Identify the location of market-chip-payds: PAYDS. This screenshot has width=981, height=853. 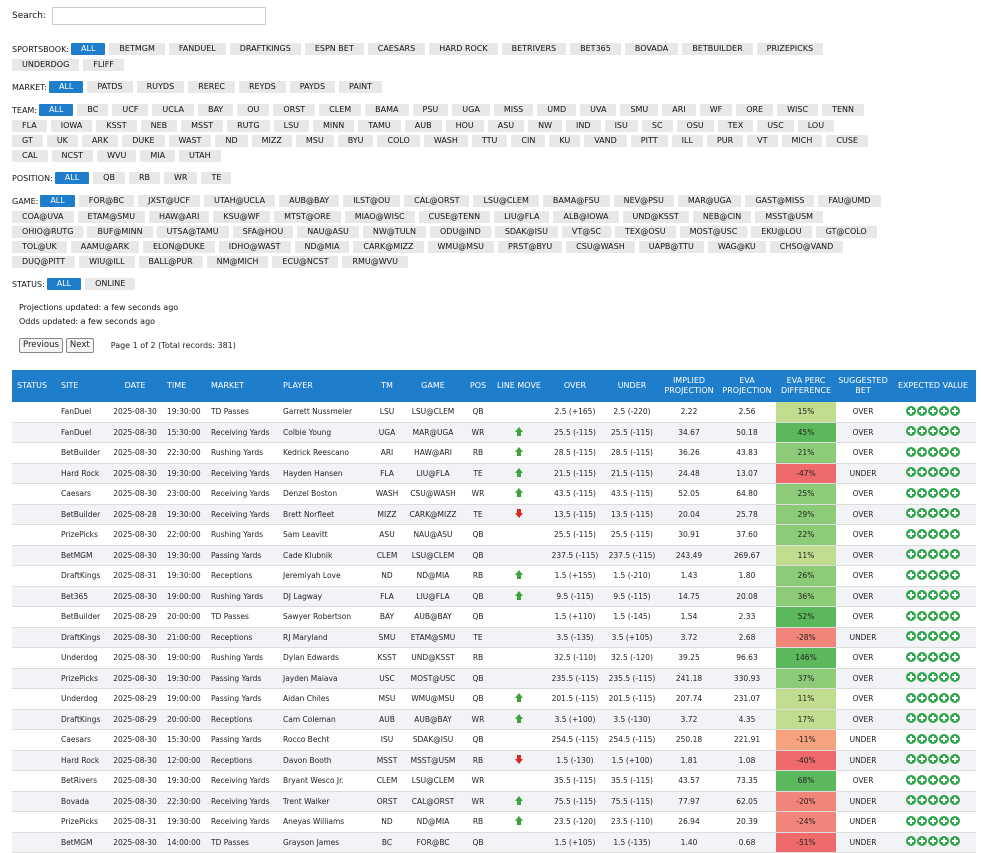
(312, 87).